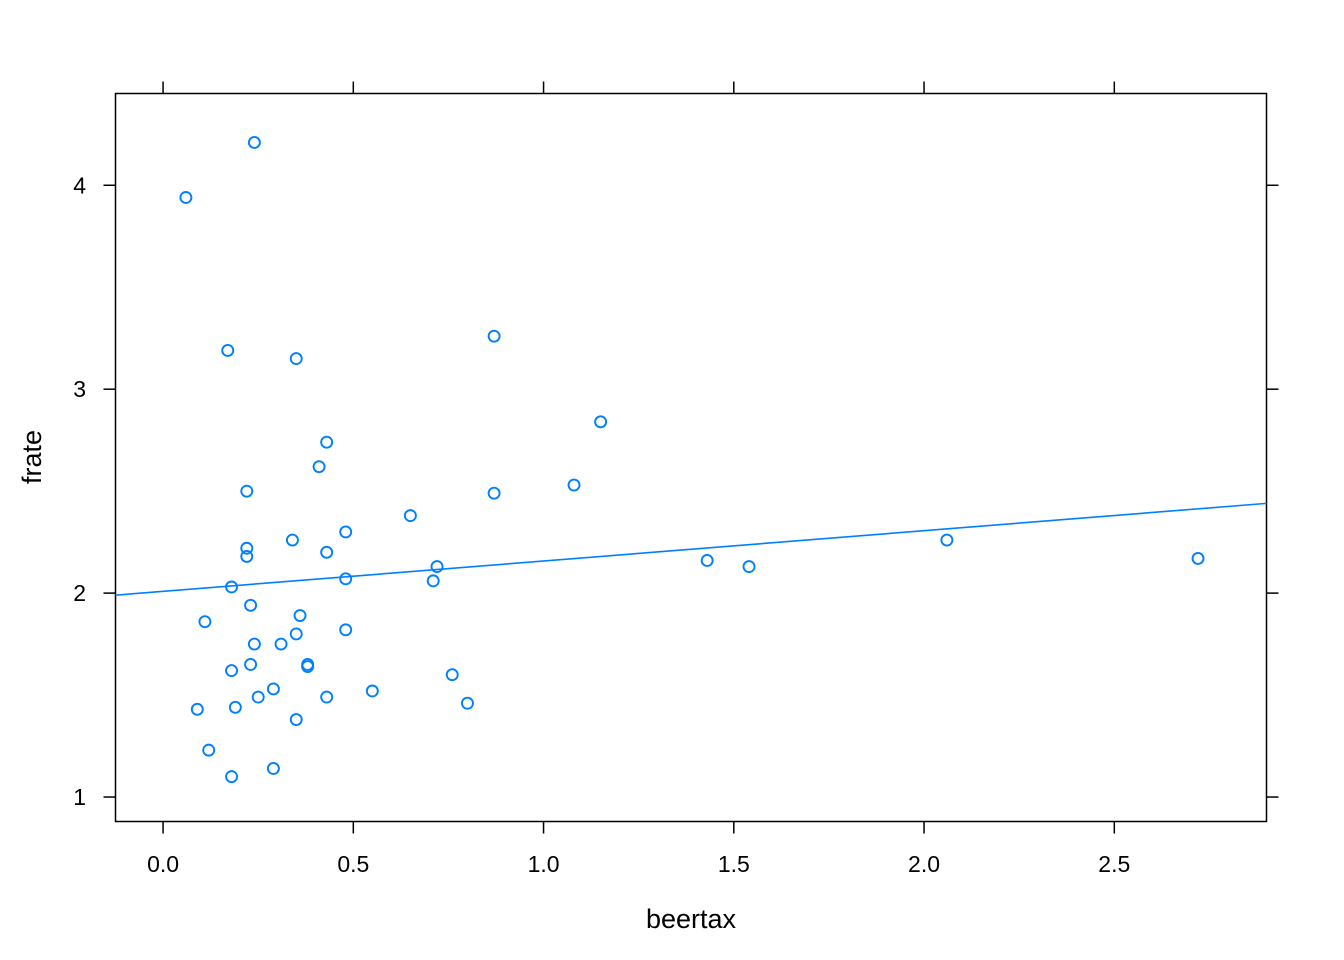 This screenshot has height=960, width=1344. What do you see at coordinates (353, 864) in the screenshot?
I see `x-tick-label: 0.5` at bounding box center [353, 864].